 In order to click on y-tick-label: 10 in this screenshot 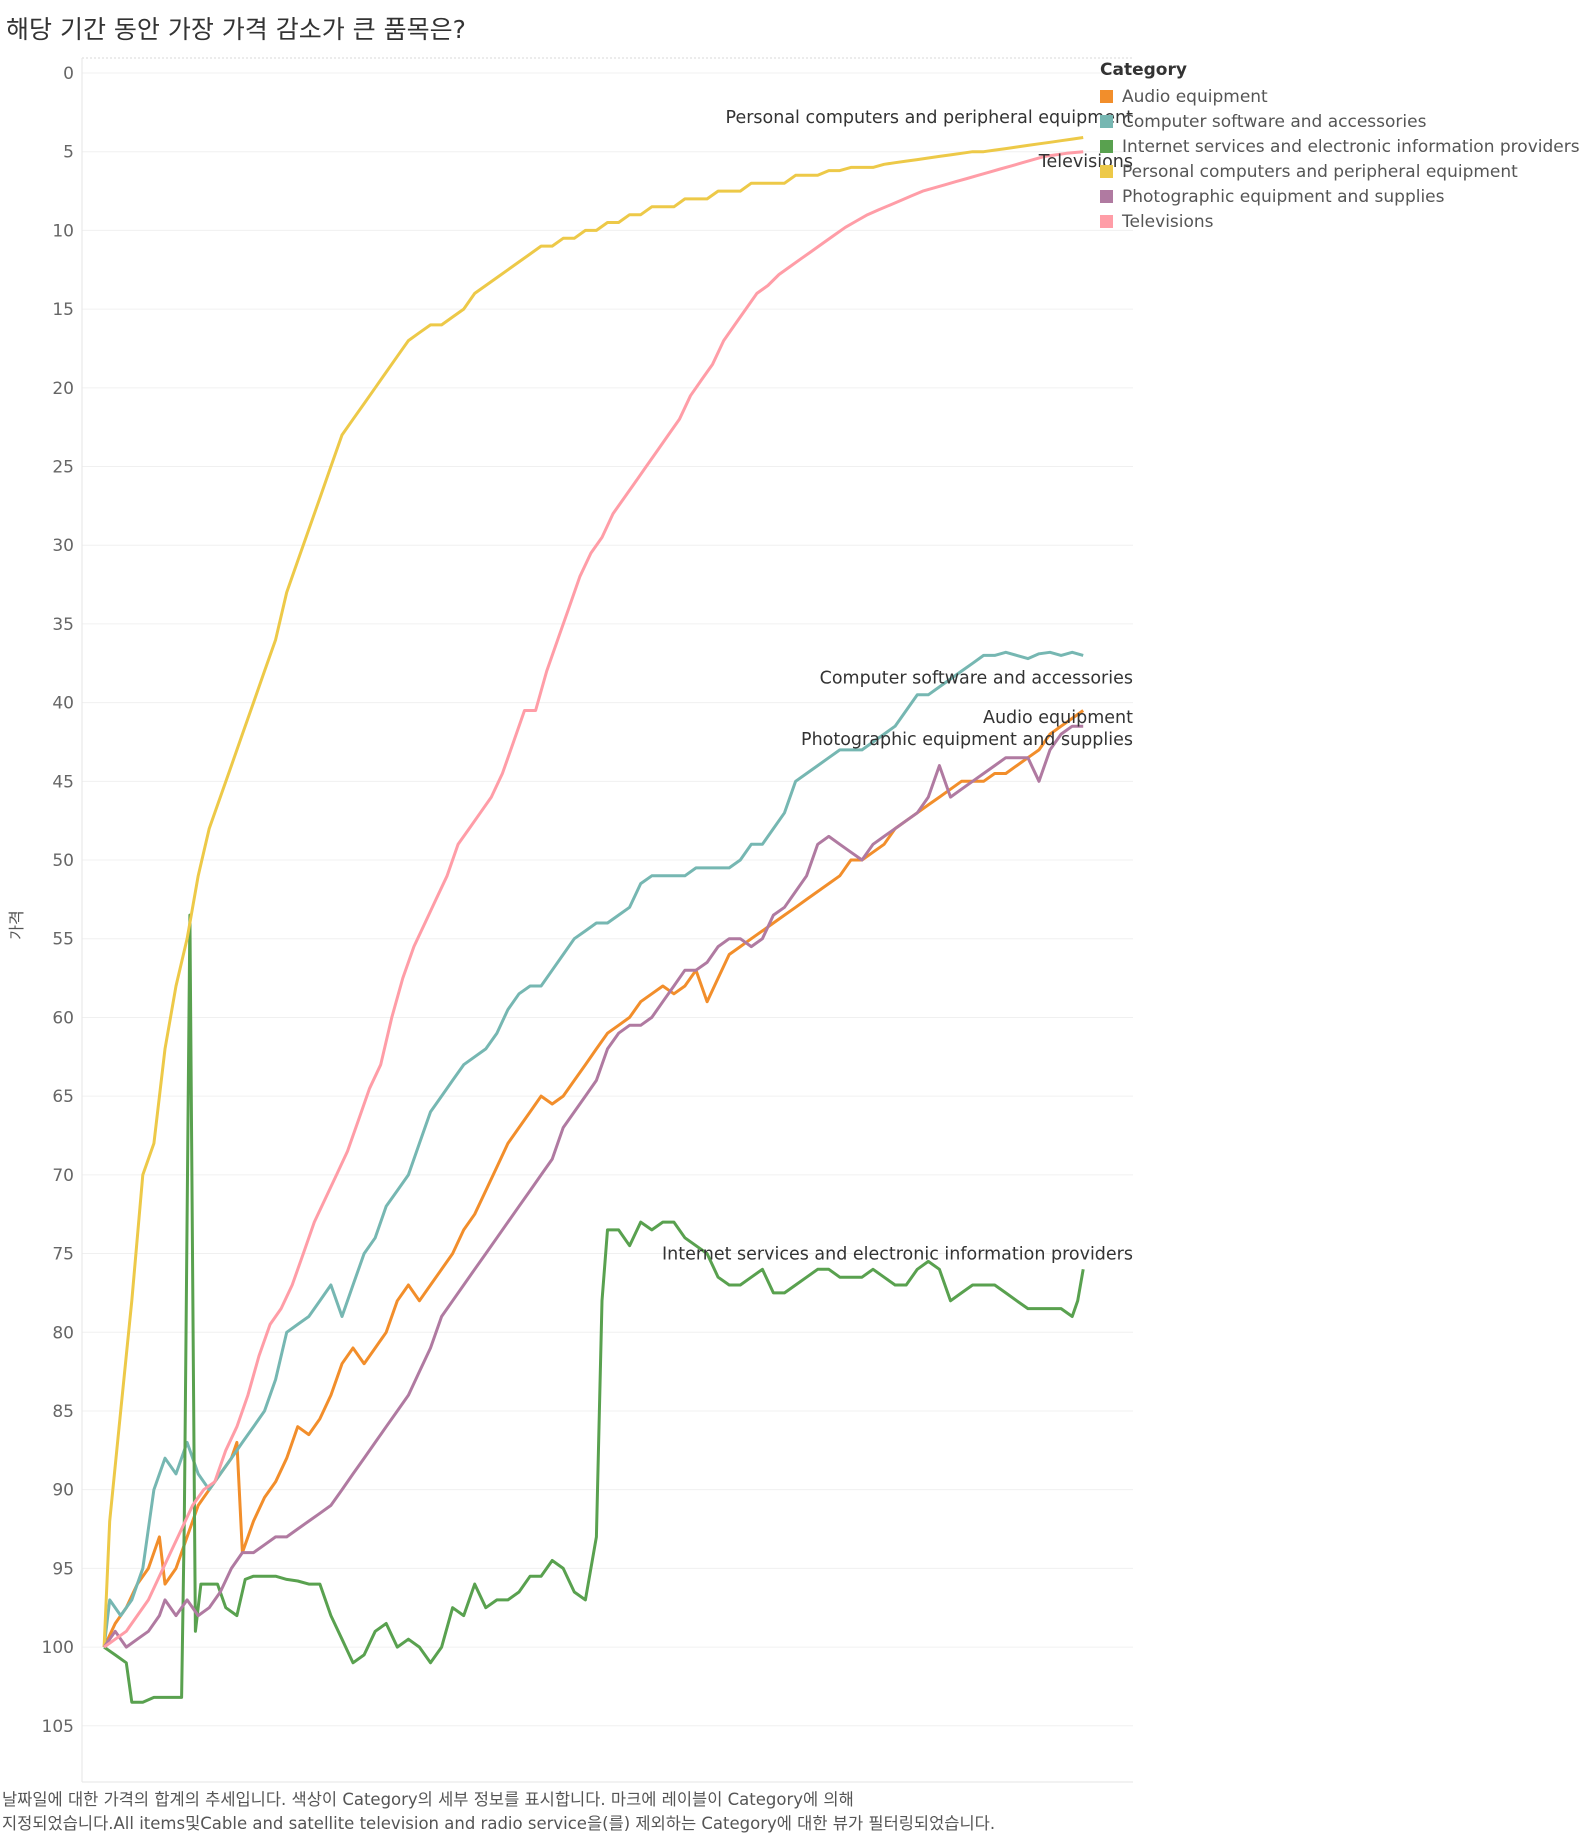, I will do `click(63, 231)`.